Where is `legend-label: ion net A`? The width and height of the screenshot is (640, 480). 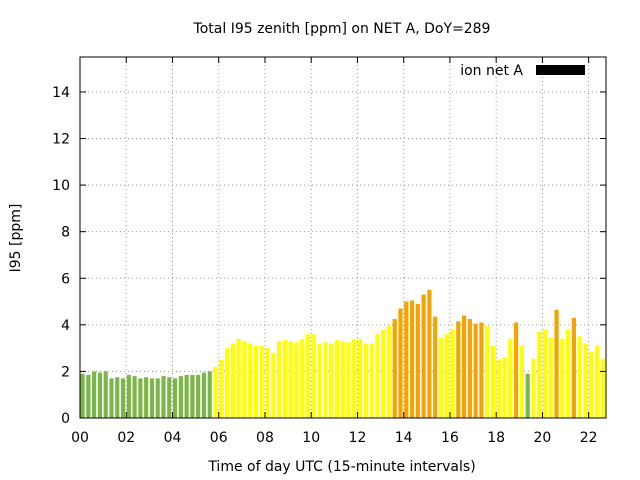 legend-label: ion net A is located at coordinates (491, 71).